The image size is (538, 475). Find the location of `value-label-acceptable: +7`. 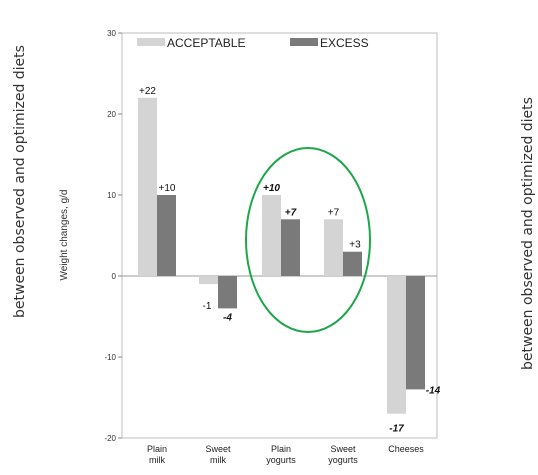

value-label-acceptable: +7 is located at coordinates (334, 212).